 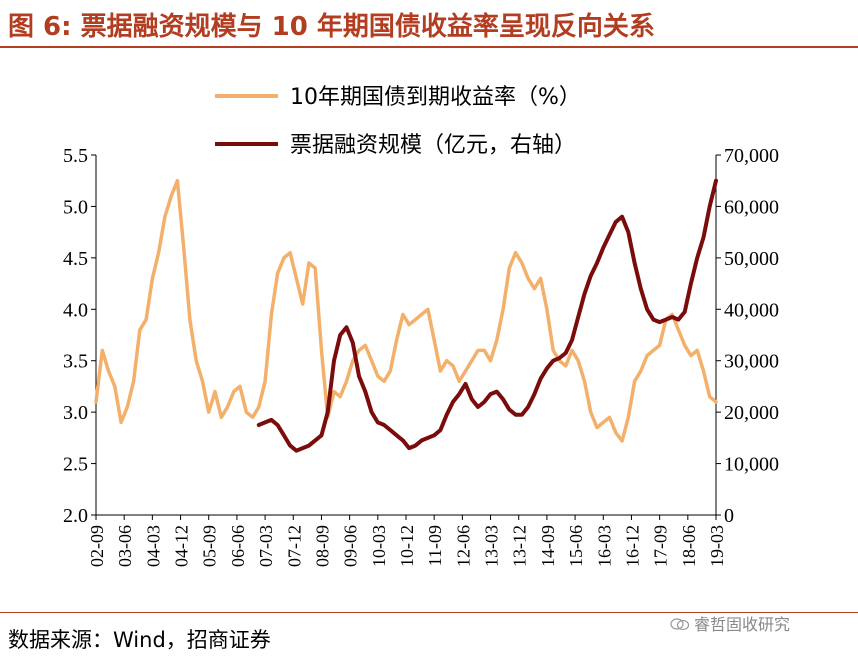 What do you see at coordinates (520, 546) in the screenshot?
I see `x-tick-label: 13-12` at bounding box center [520, 546].